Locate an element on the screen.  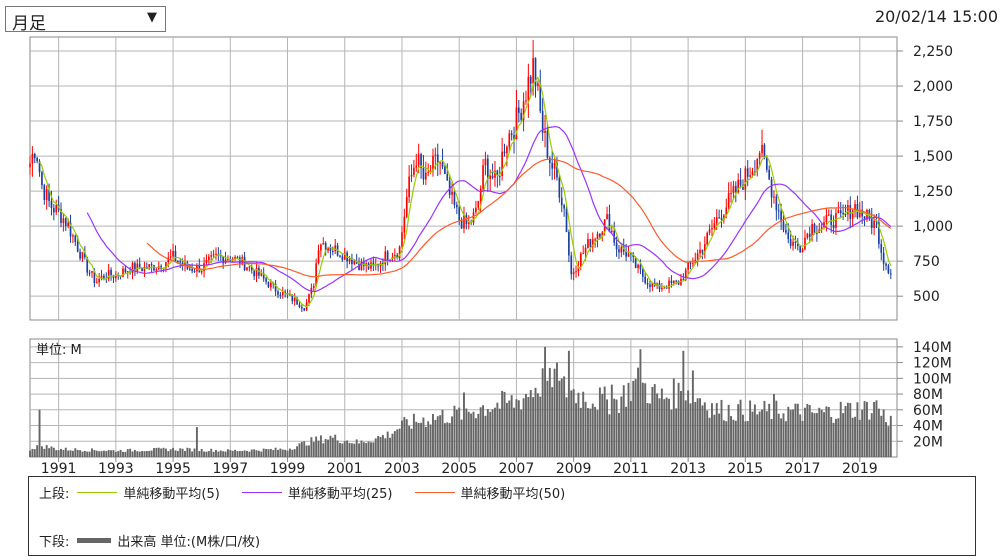
price-tick-label: 500 is located at coordinates (926, 297).